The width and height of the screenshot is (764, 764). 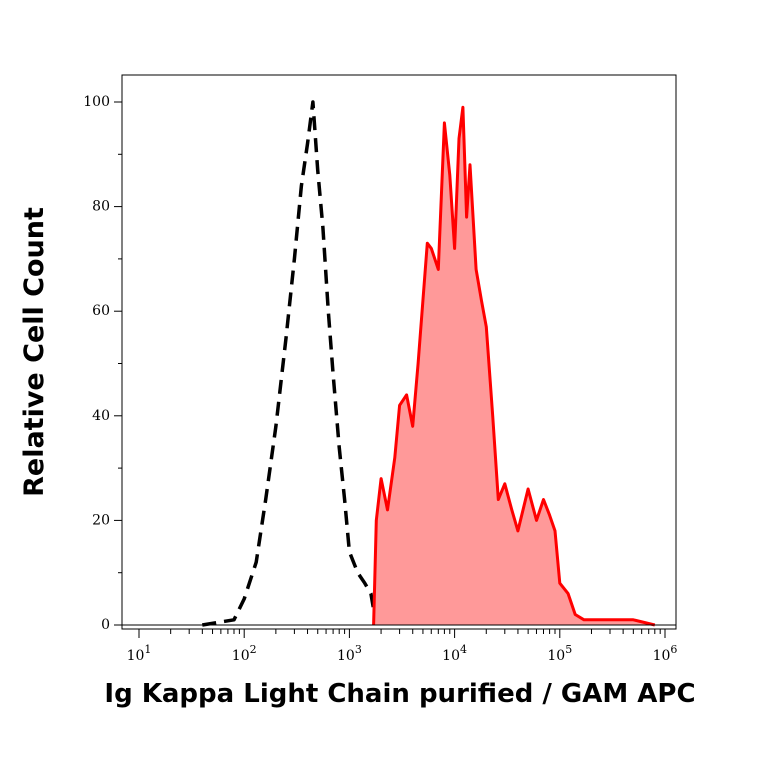 I want to click on y-tick-label: 20, so click(x=101, y=520).